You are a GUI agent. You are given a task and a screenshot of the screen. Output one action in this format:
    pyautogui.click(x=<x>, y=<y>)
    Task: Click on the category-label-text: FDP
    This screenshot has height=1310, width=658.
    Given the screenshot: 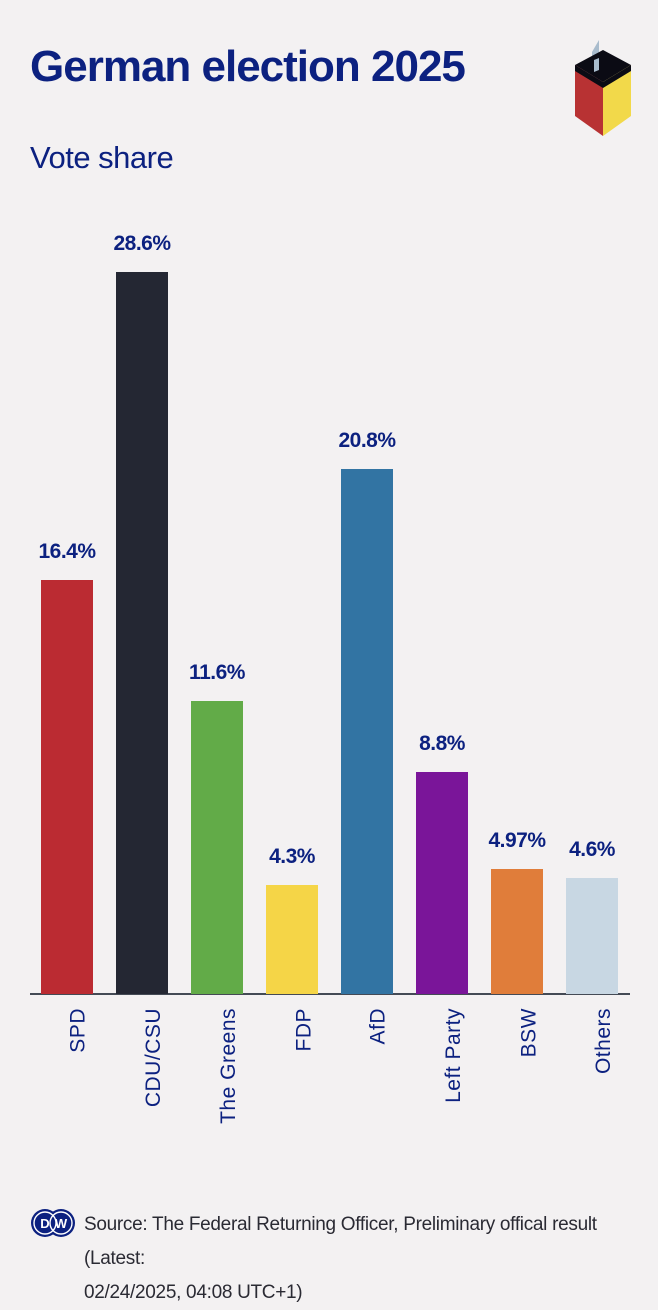 What is the action you would take?
    pyautogui.click(x=303, y=1030)
    